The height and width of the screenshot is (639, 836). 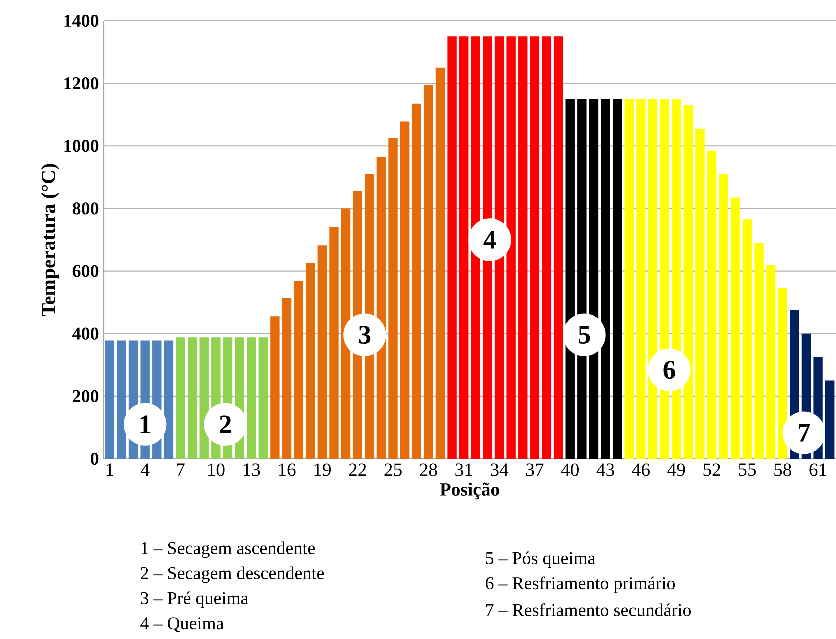 I want to click on y-tick-label: 1200, so click(x=81, y=83).